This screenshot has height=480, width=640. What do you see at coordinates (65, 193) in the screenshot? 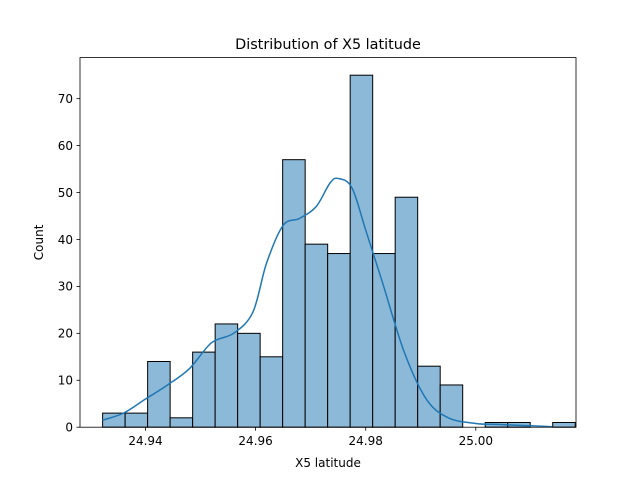
I see `y-tick-label: 50` at bounding box center [65, 193].